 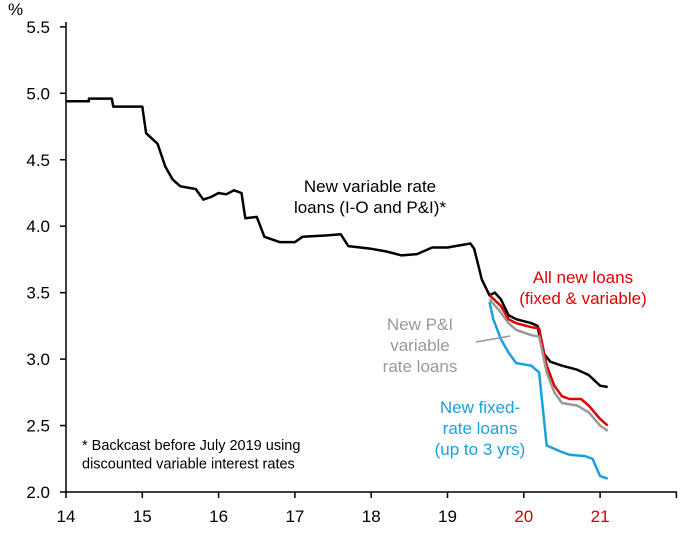 What do you see at coordinates (480, 407) in the screenshot?
I see `annotation-text: New fixed-` at bounding box center [480, 407].